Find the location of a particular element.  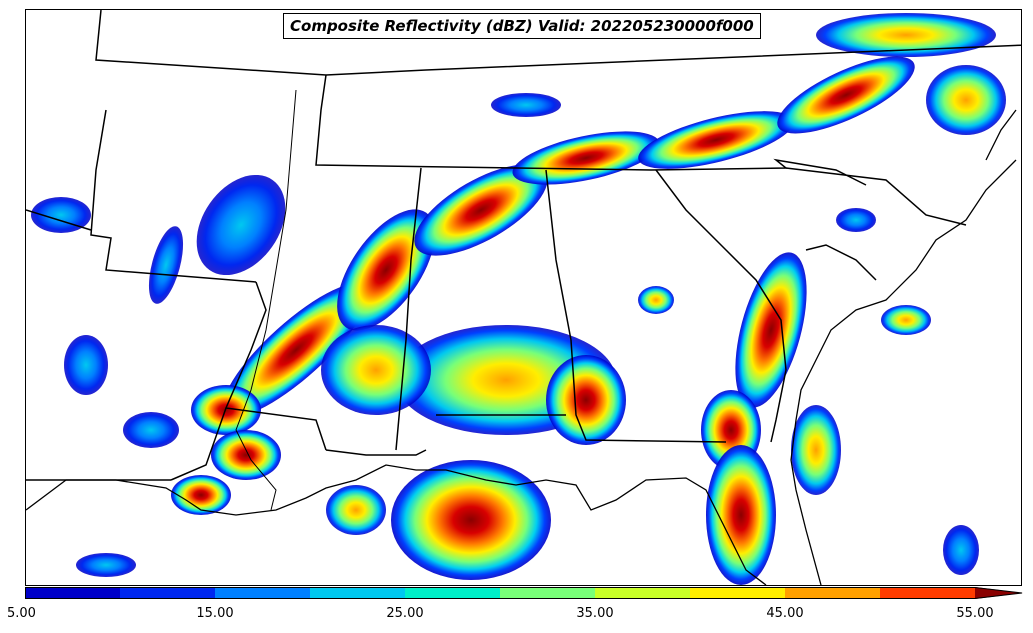

colorbar-tick-label: 55.00 is located at coordinates (975, 613).